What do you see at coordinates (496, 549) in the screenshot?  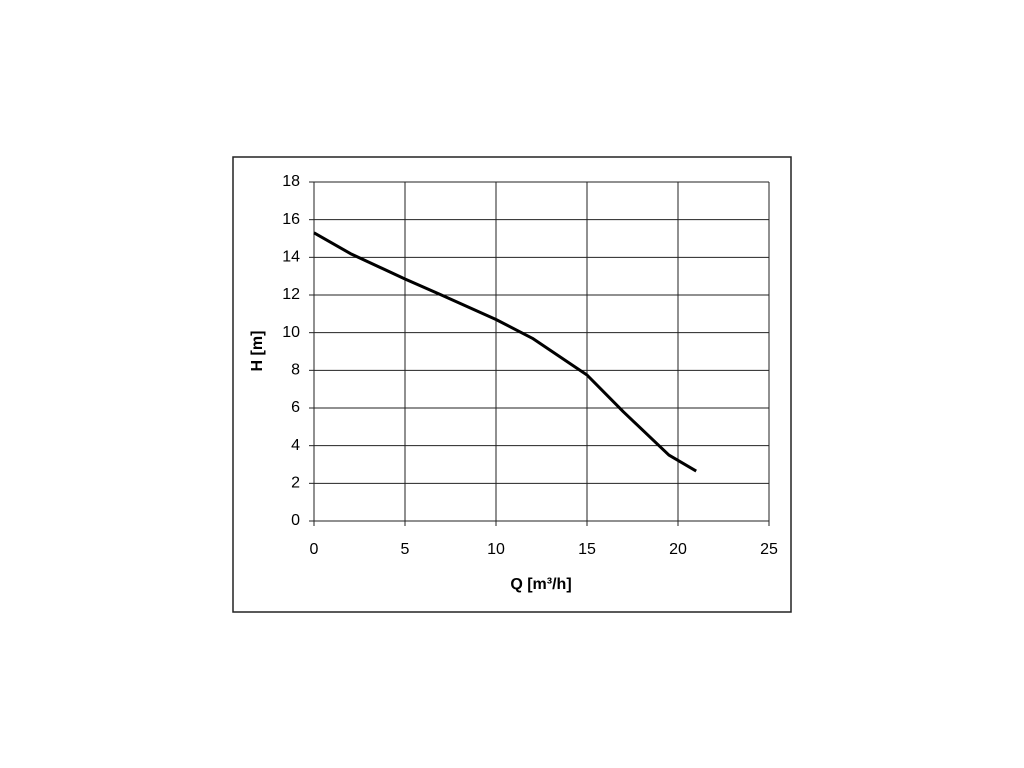 I see `x-tick-label: 10` at bounding box center [496, 549].